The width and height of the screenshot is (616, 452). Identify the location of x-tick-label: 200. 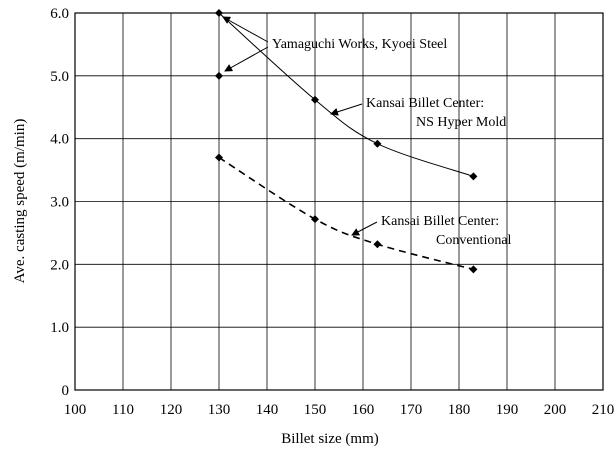
(555, 410).